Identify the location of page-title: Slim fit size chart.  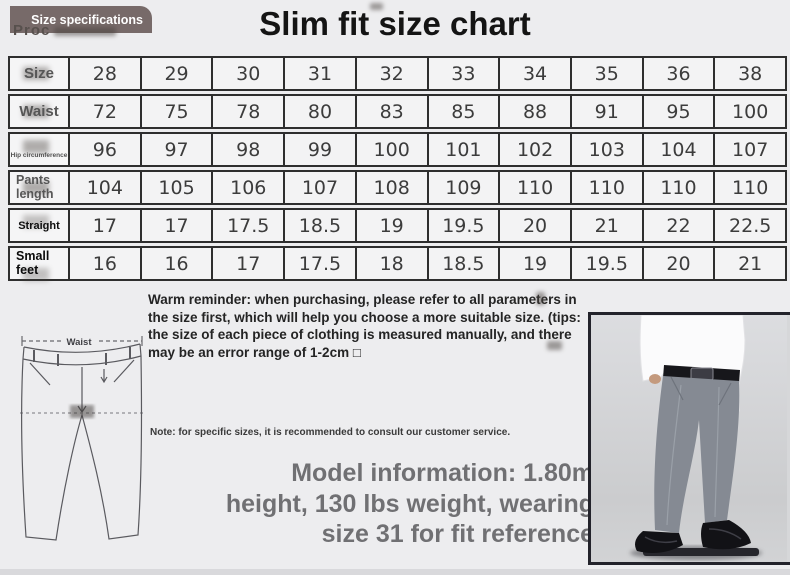
(395, 23).